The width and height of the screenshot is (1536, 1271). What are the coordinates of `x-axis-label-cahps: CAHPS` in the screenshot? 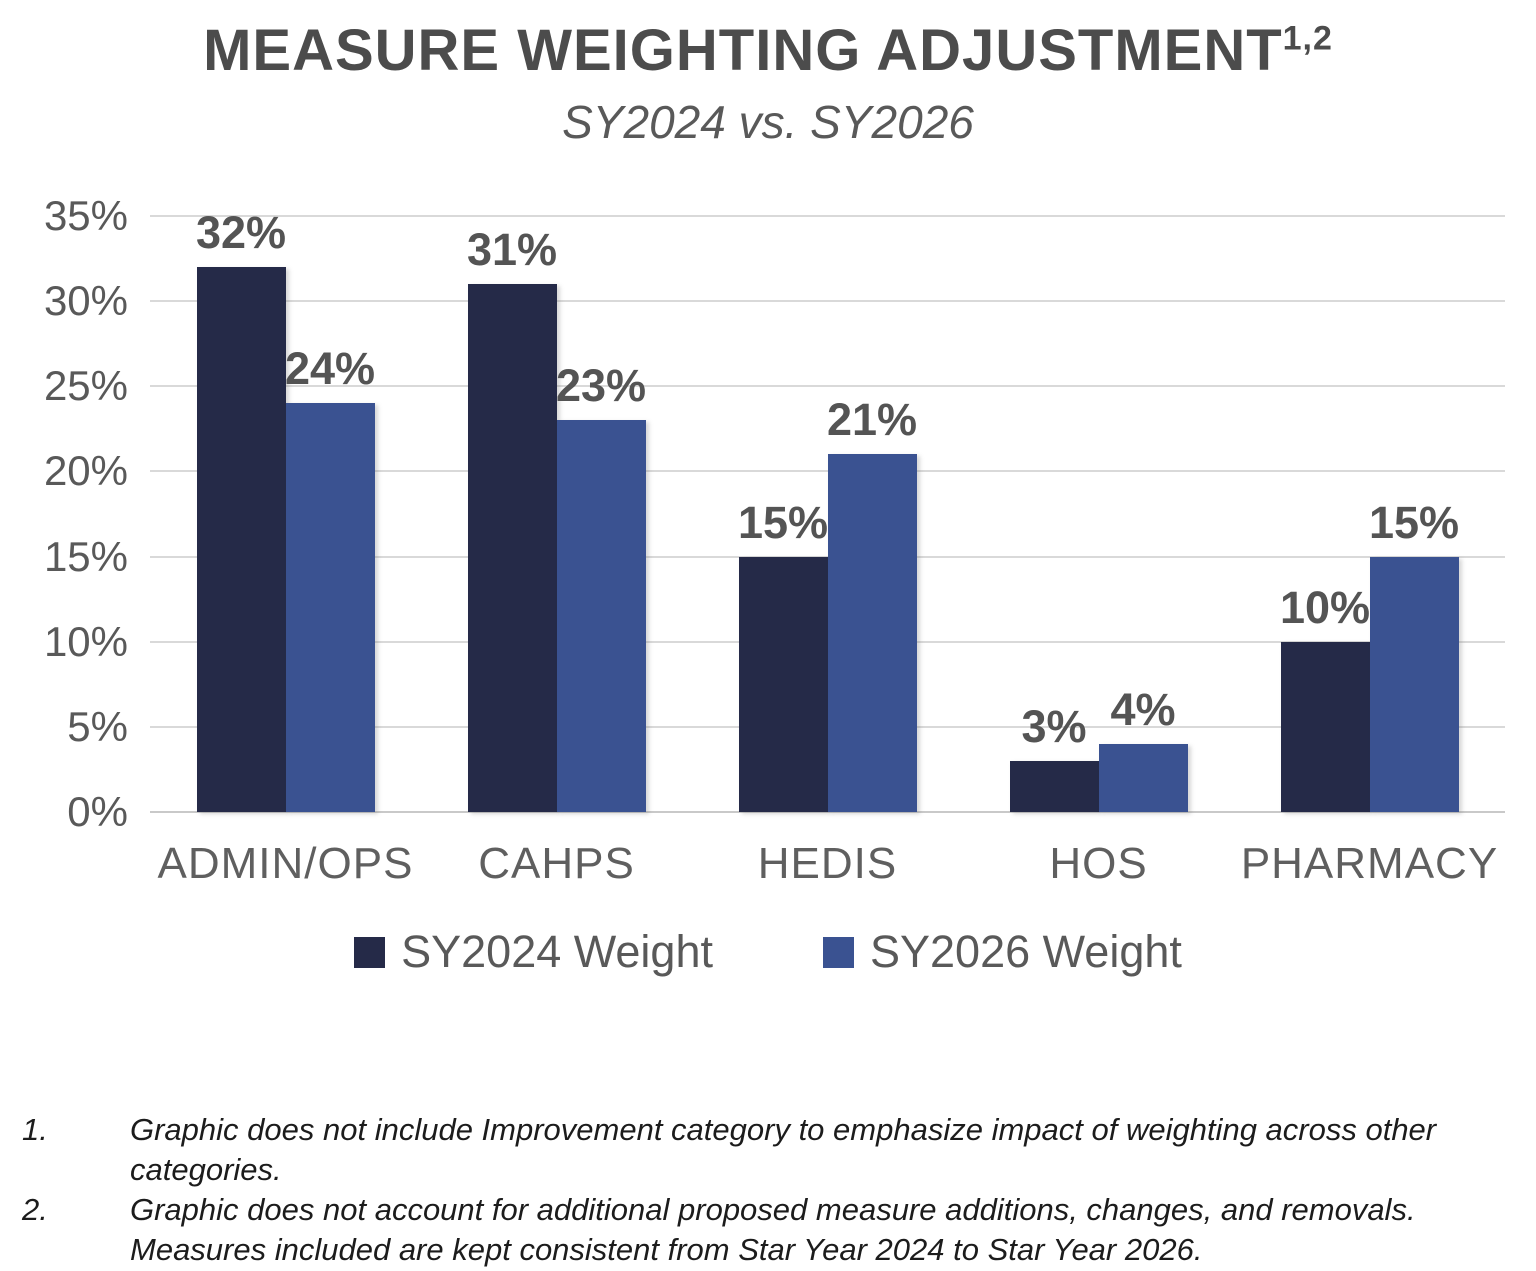 It's located at (556, 863).